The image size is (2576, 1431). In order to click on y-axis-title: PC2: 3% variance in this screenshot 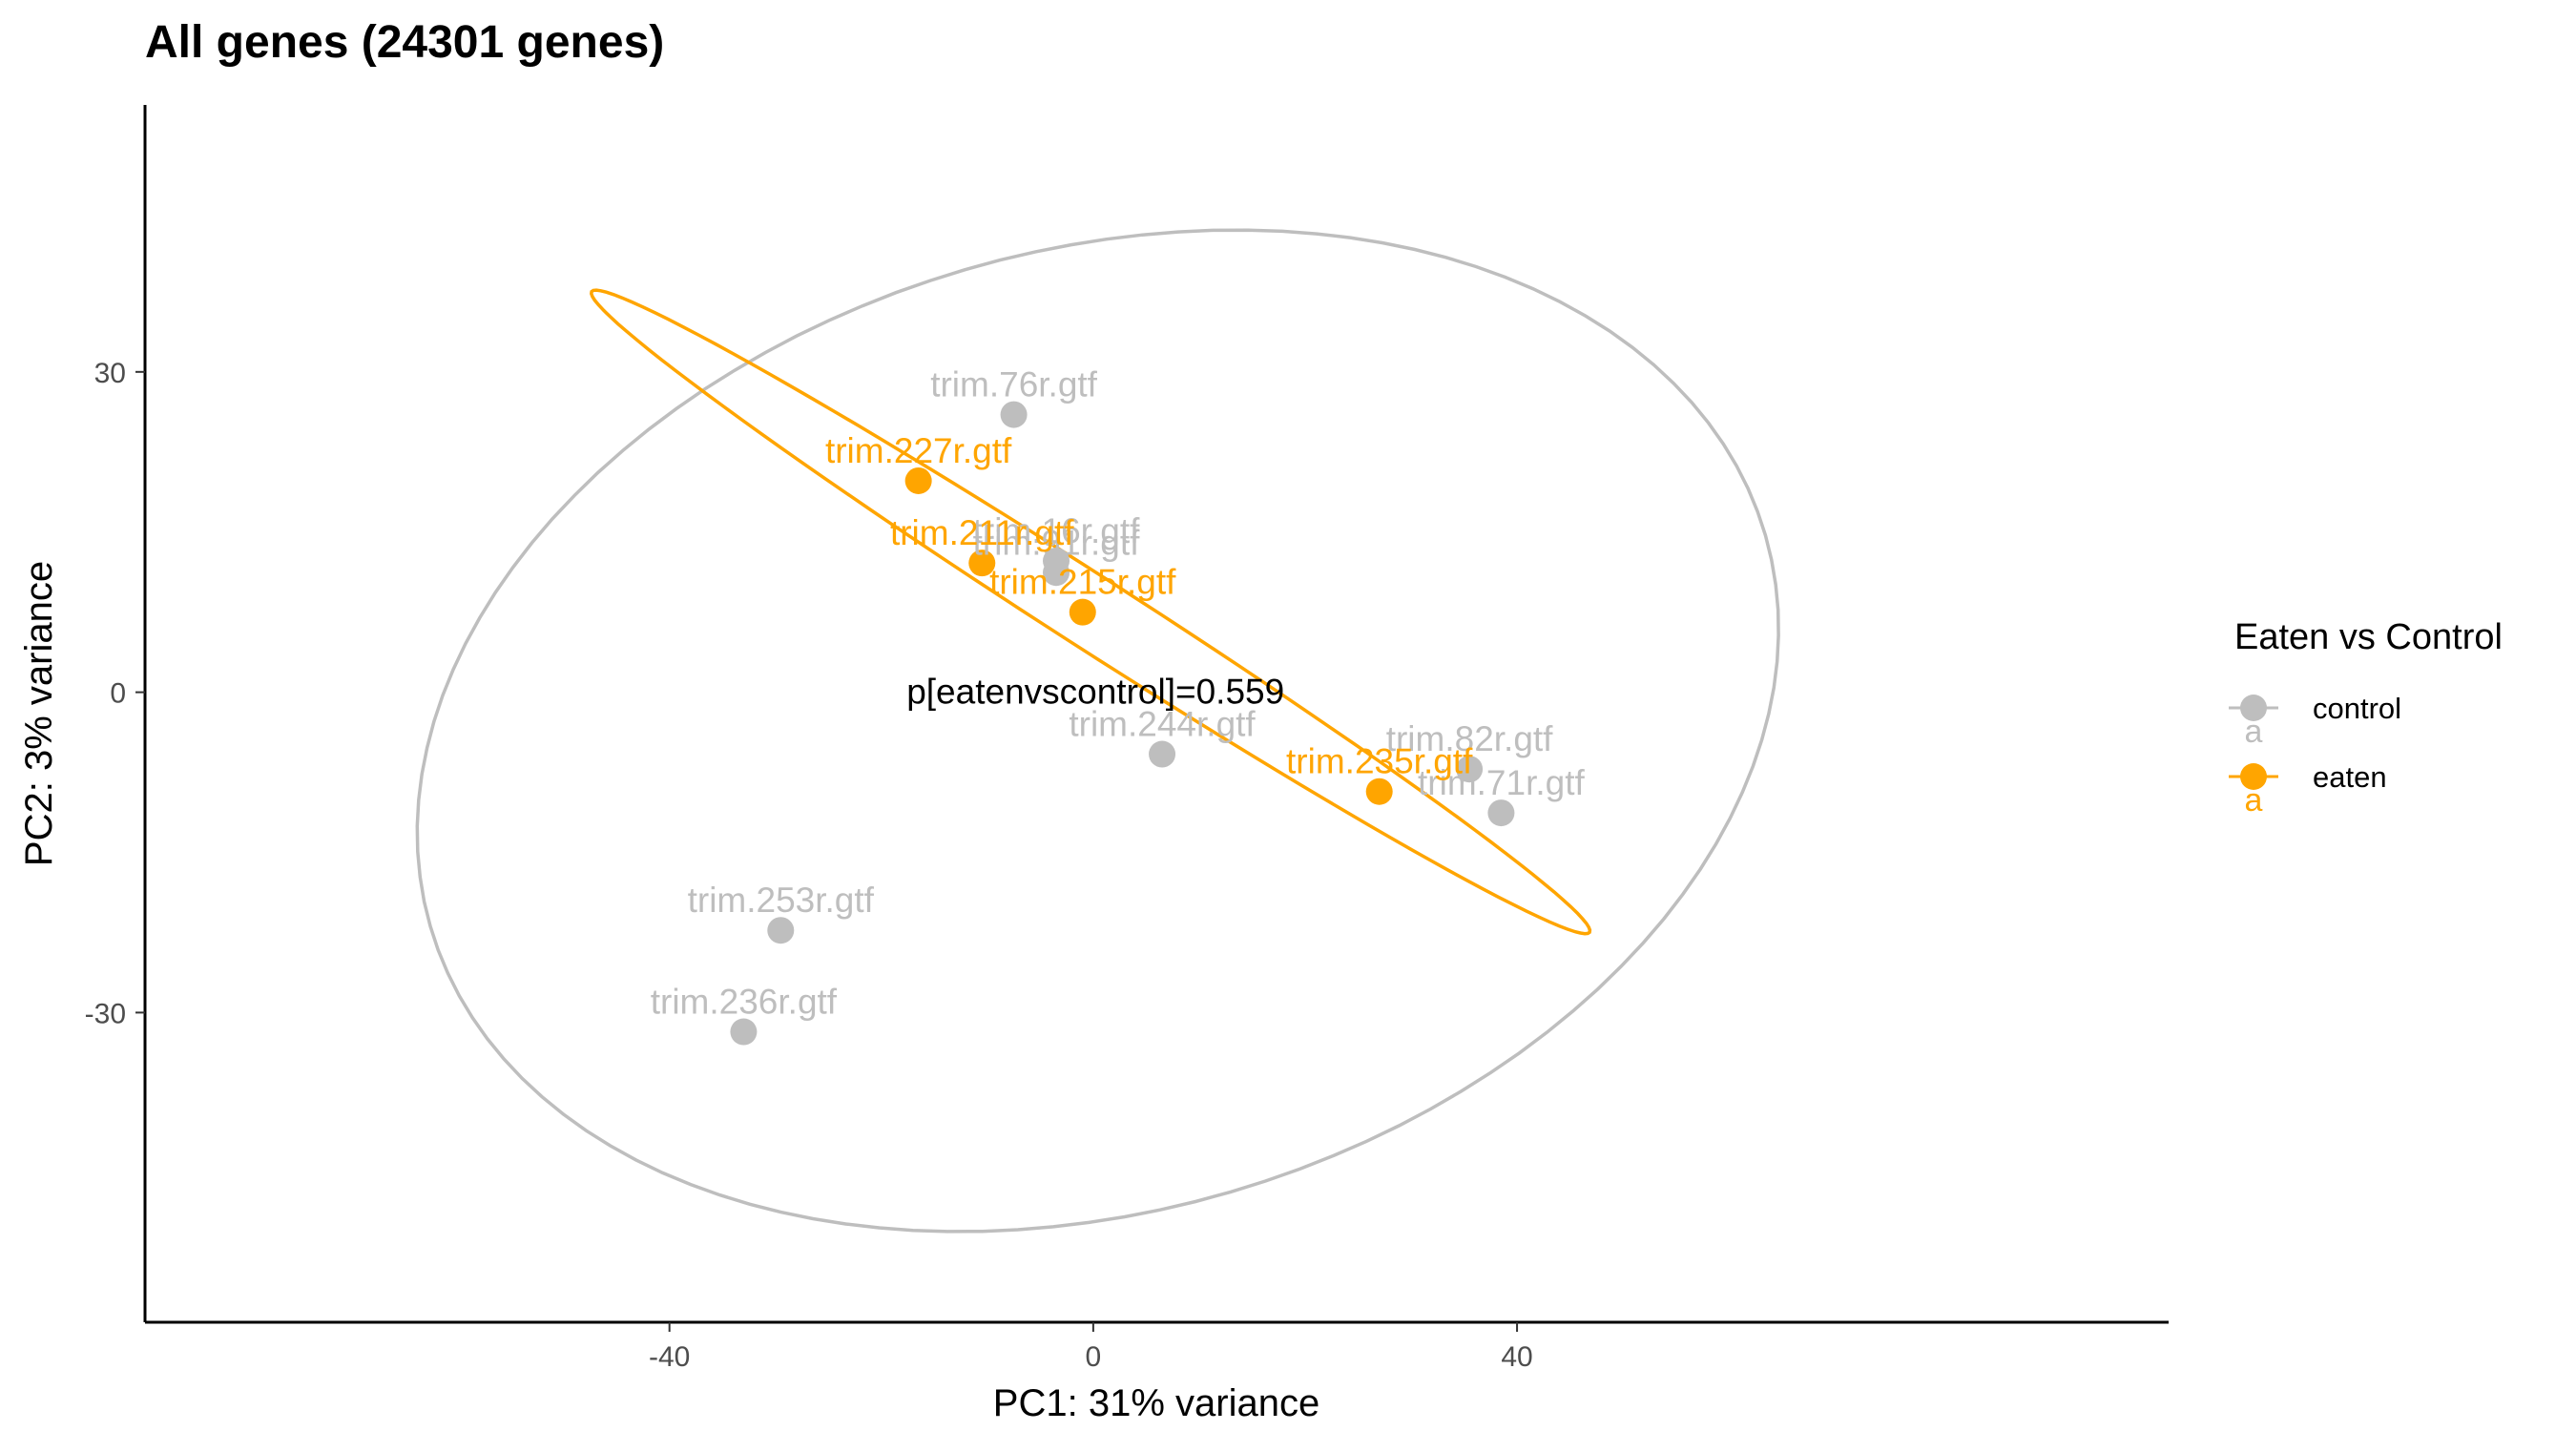, I will do `click(39, 713)`.